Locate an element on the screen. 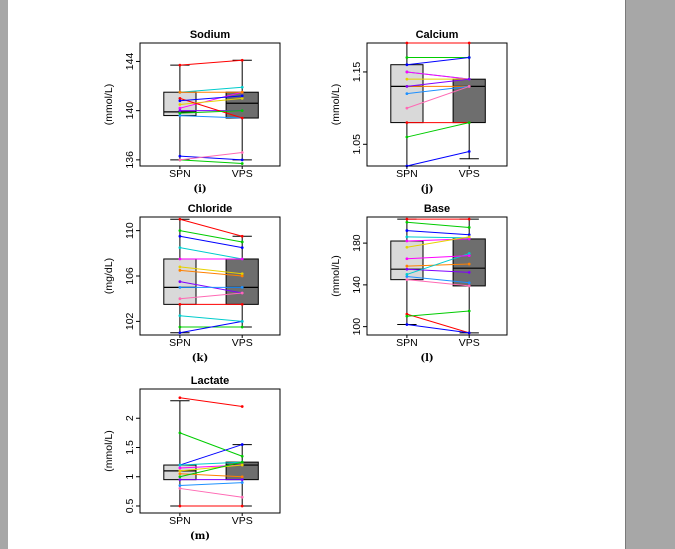  panel-title: Chloride is located at coordinates (210, 209).